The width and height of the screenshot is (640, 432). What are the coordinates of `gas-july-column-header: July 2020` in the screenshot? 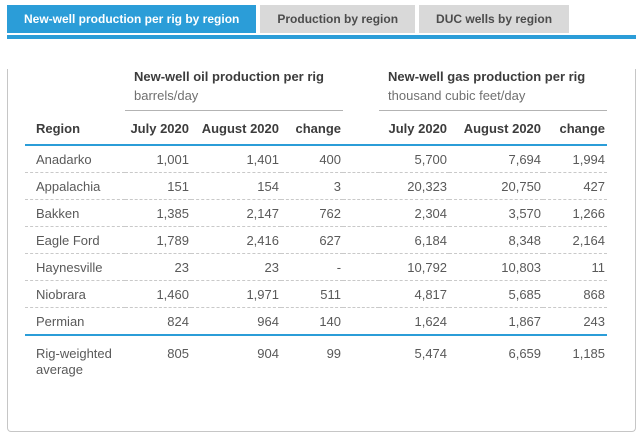 It's located at (414, 128).